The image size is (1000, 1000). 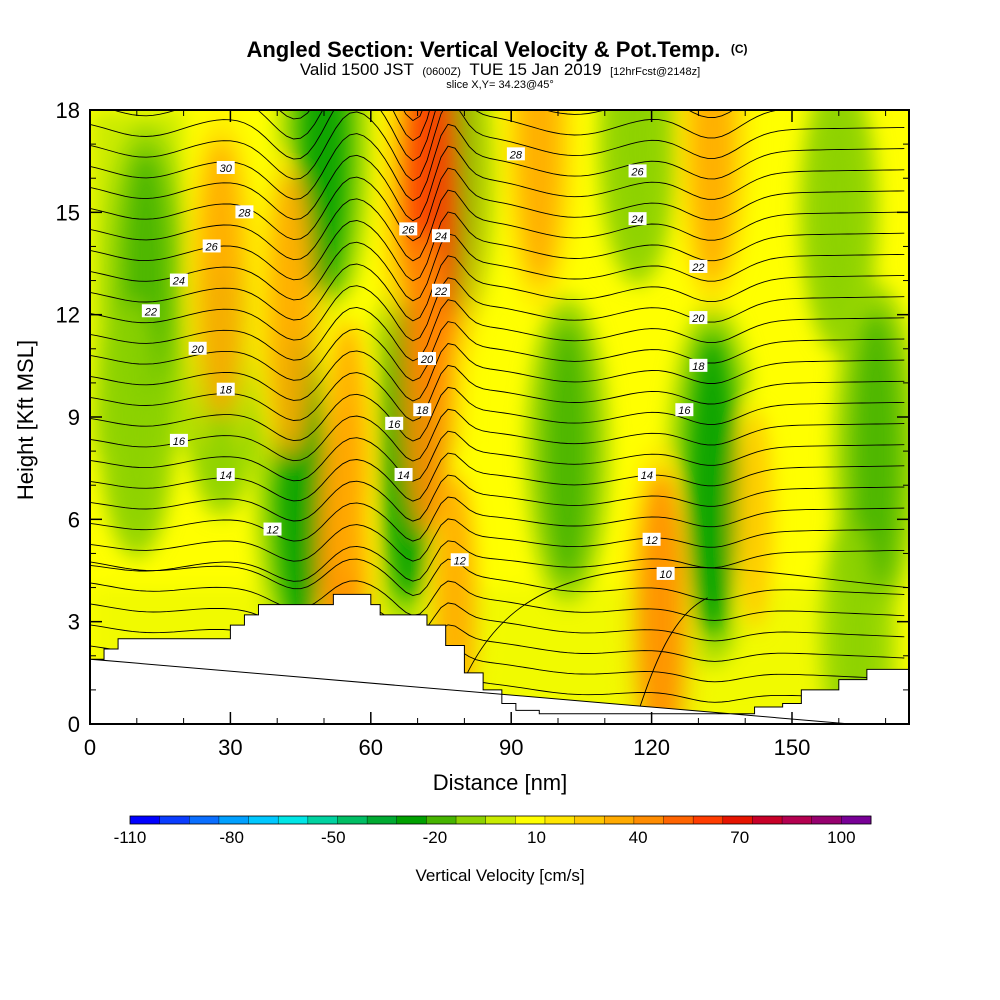 I want to click on colorbar-label: -20, so click(x=435, y=837).